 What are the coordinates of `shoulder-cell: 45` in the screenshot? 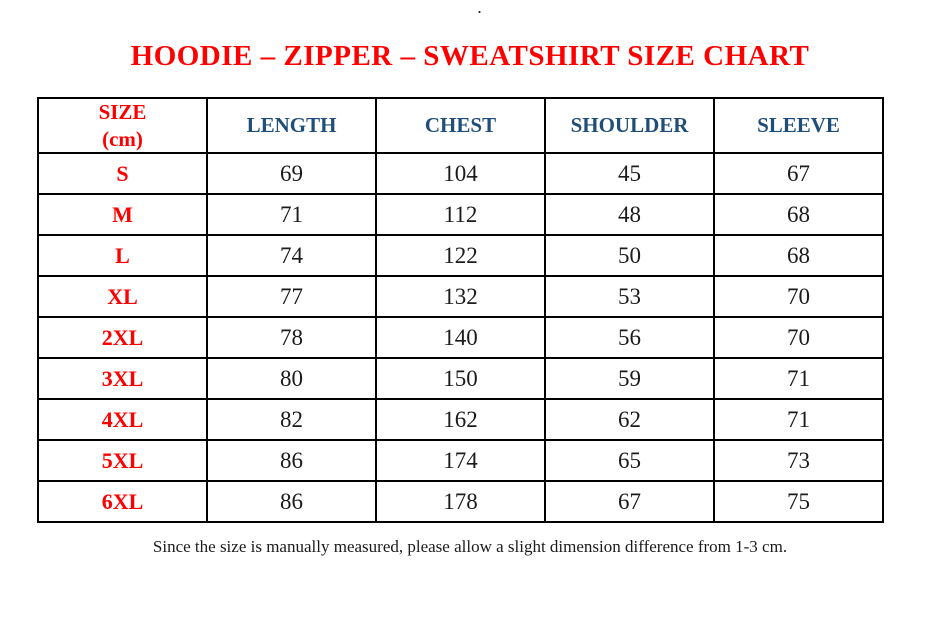 It's located at (629, 173).